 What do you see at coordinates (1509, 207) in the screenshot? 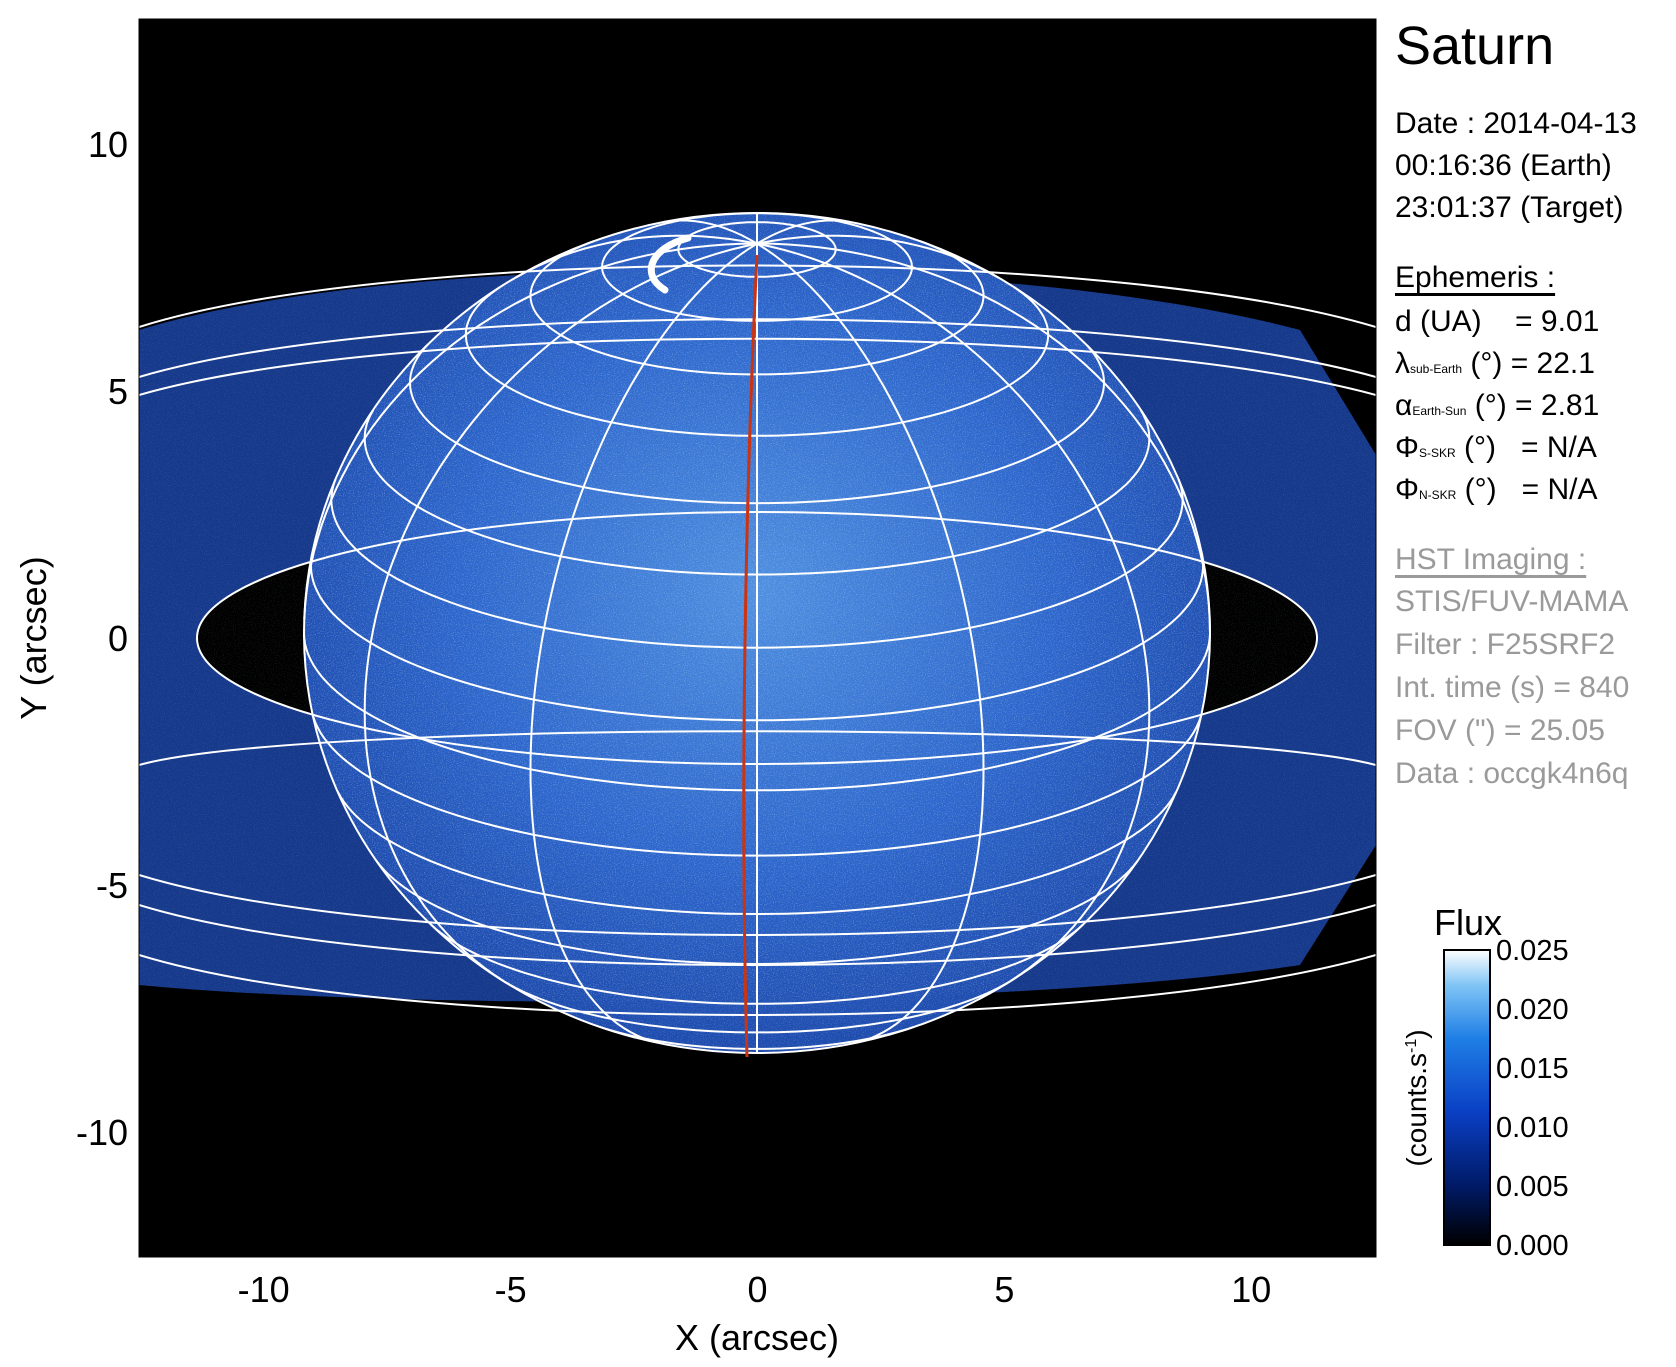
I see `date-line-3: 23:01:37 (Target)` at bounding box center [1509, 207].